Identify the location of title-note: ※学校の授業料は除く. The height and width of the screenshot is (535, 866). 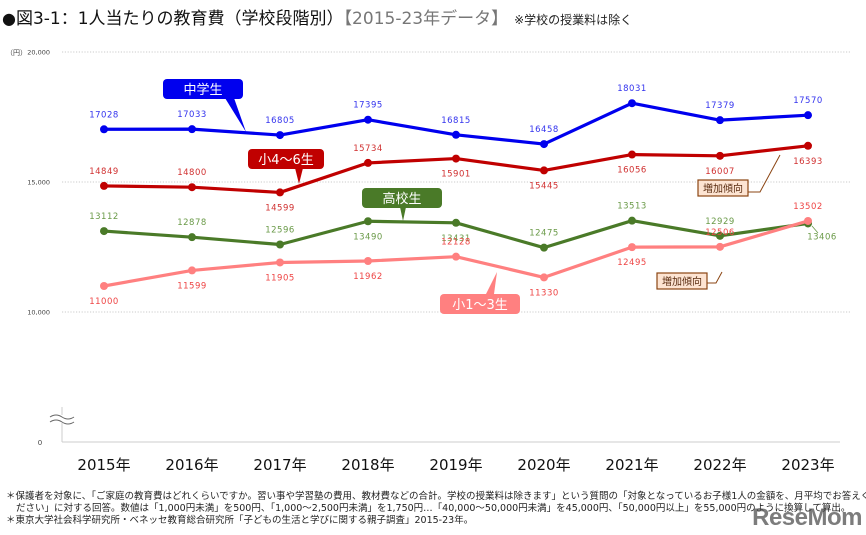
(573, 20).